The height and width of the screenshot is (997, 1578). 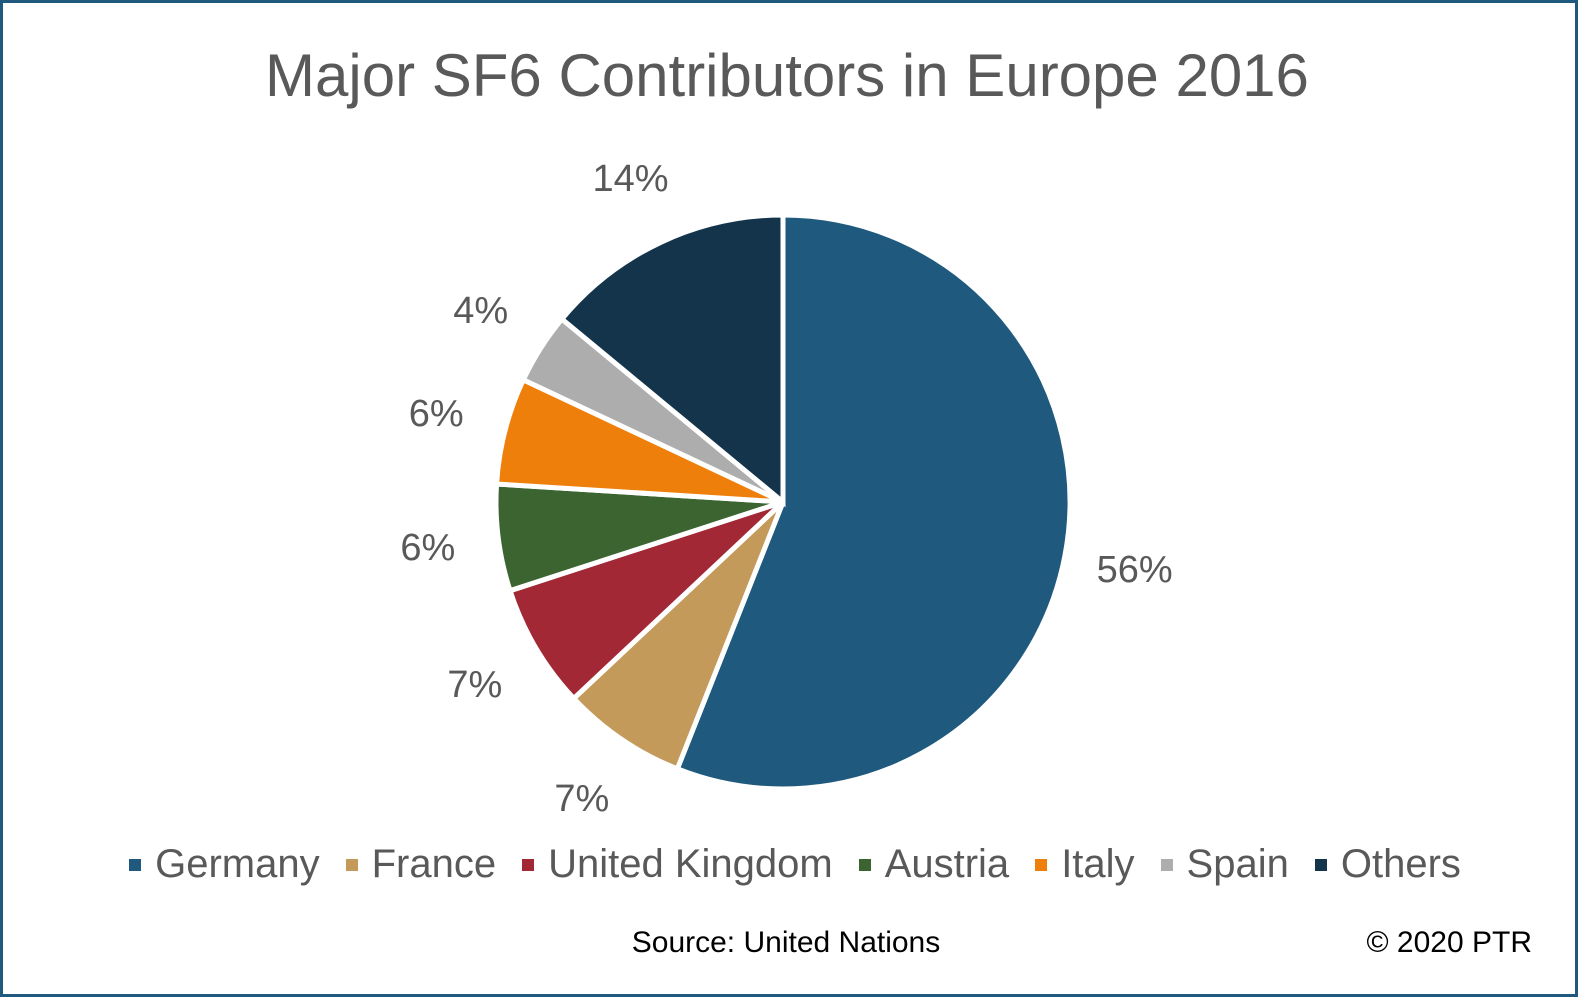 I want to click on legend-label: Spain, so click(x=1237, y=864).